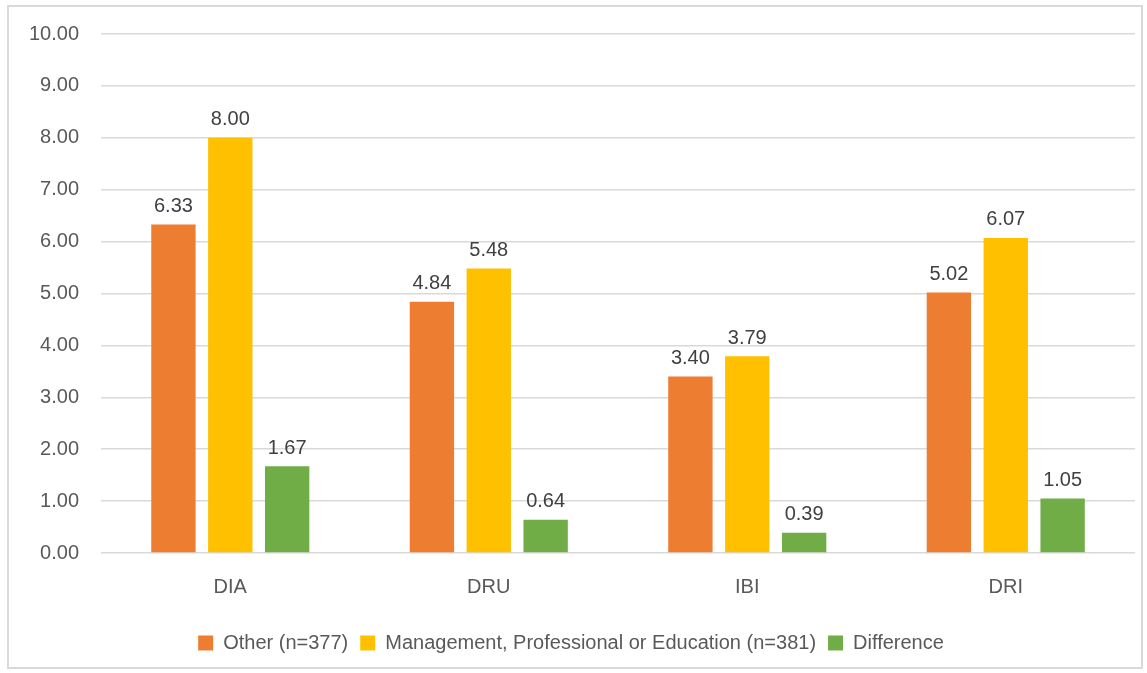  Describe the element at coordinates (690, 357) in the screenshot. I see `data-label: 3.40` at that location.